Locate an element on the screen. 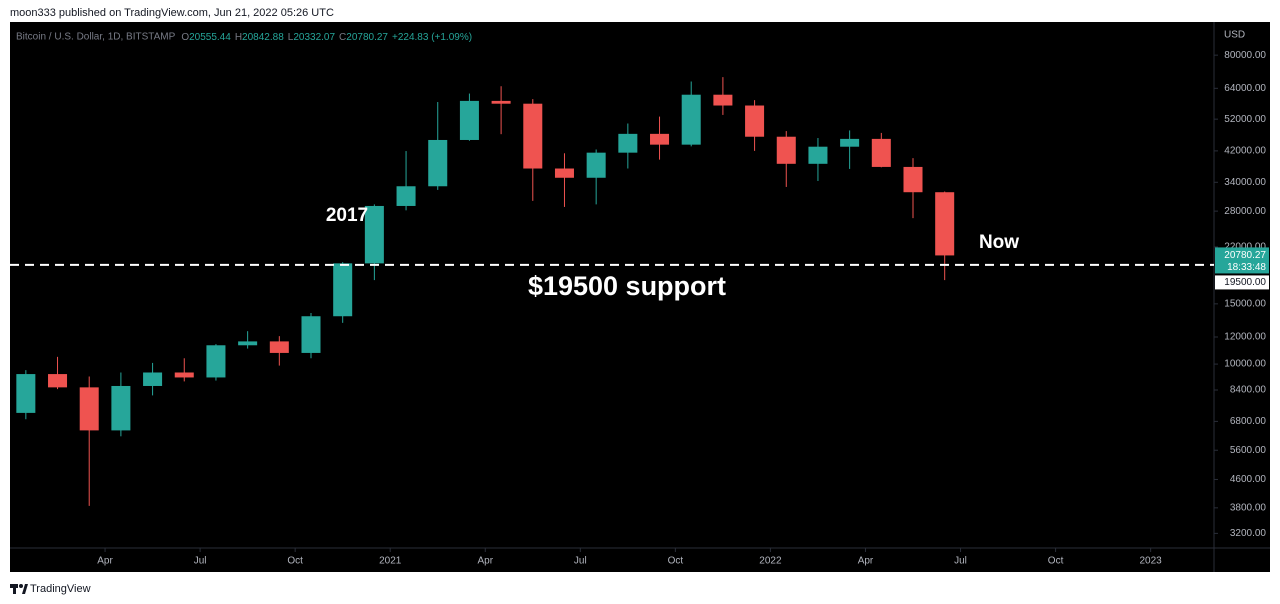 This screenshot has width=1280, height=604. y-tick-label: 34000.00 is located at coordinates (1245, 182).